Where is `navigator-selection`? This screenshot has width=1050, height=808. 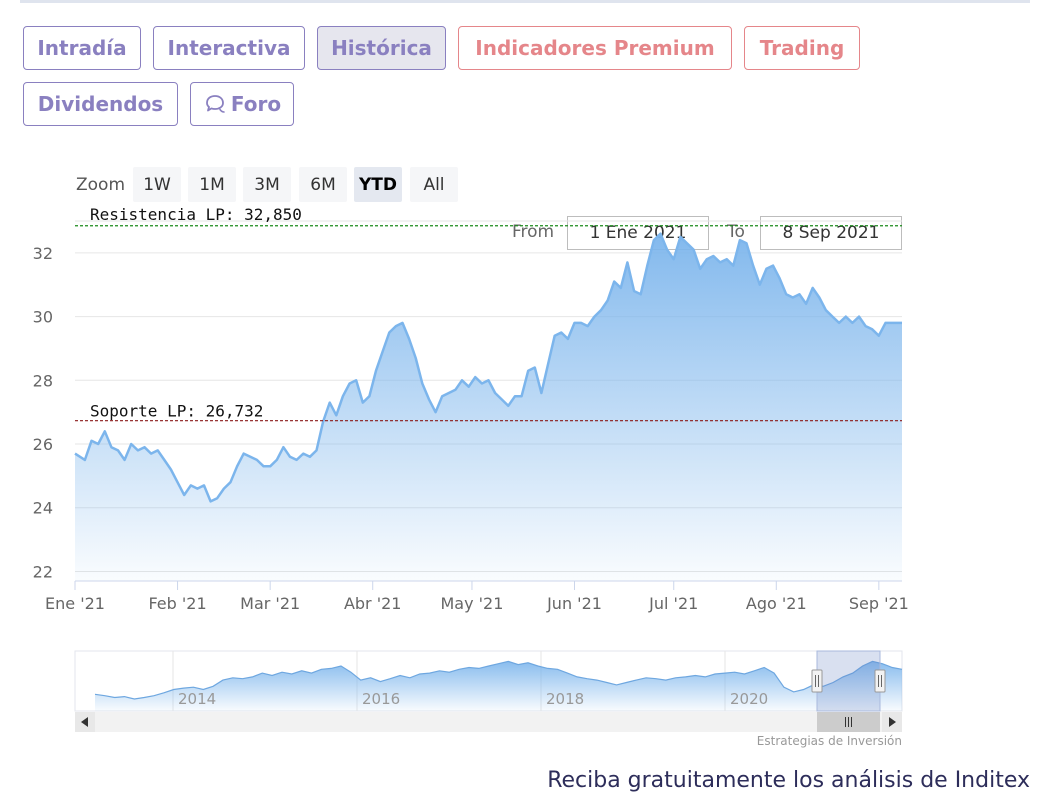 navigator-selection is located at coordinates (848, 681).